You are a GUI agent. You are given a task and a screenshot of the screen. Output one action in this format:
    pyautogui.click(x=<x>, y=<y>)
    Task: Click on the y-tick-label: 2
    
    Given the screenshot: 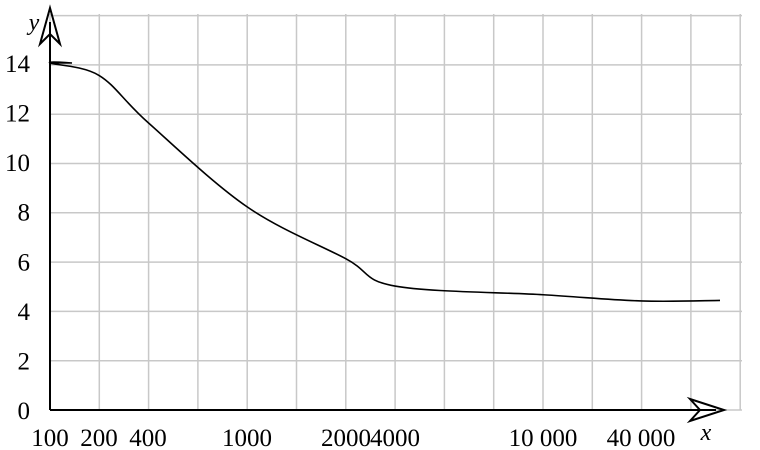 What is the action you would take?
    pyautogui.click(x=24, y=361)
    